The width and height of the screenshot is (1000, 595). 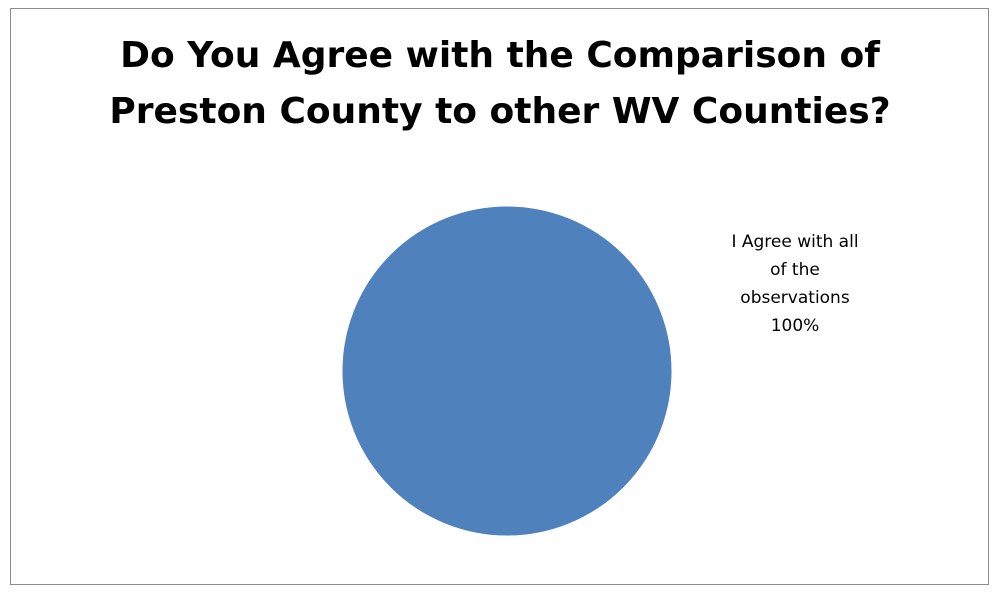 I want to click on slice-percent-label: 100%, so click(x=795, y=326).